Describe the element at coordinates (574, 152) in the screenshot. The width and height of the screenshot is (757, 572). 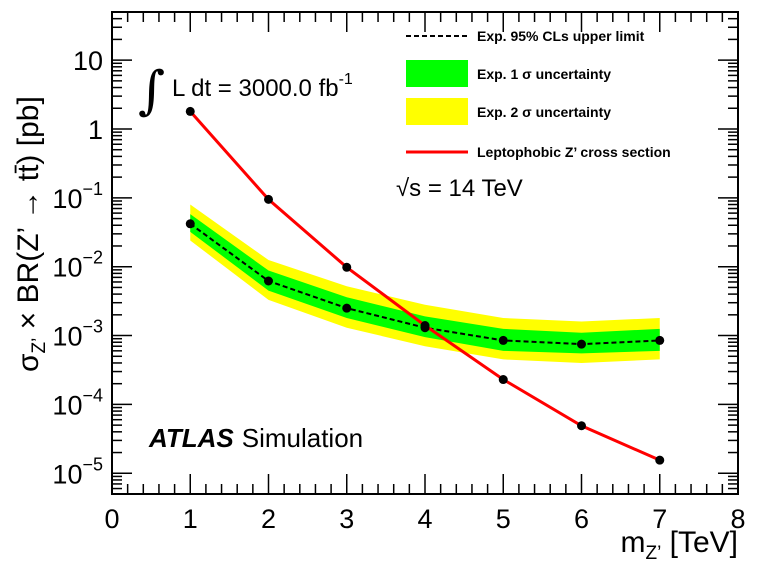
I see `legend-label-xsec: Leptophobic Z’ cross section` at that location.